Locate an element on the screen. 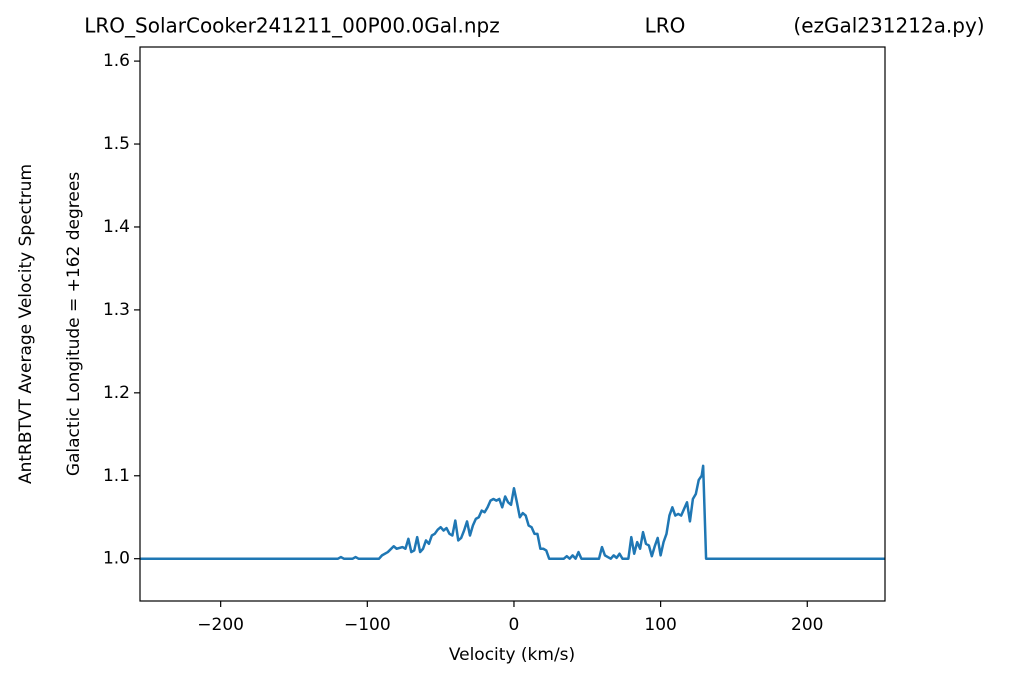 Image resolution: width=1024 pixels, height=681 pixels. title-station: LRO is located at coordinates (665, 26).